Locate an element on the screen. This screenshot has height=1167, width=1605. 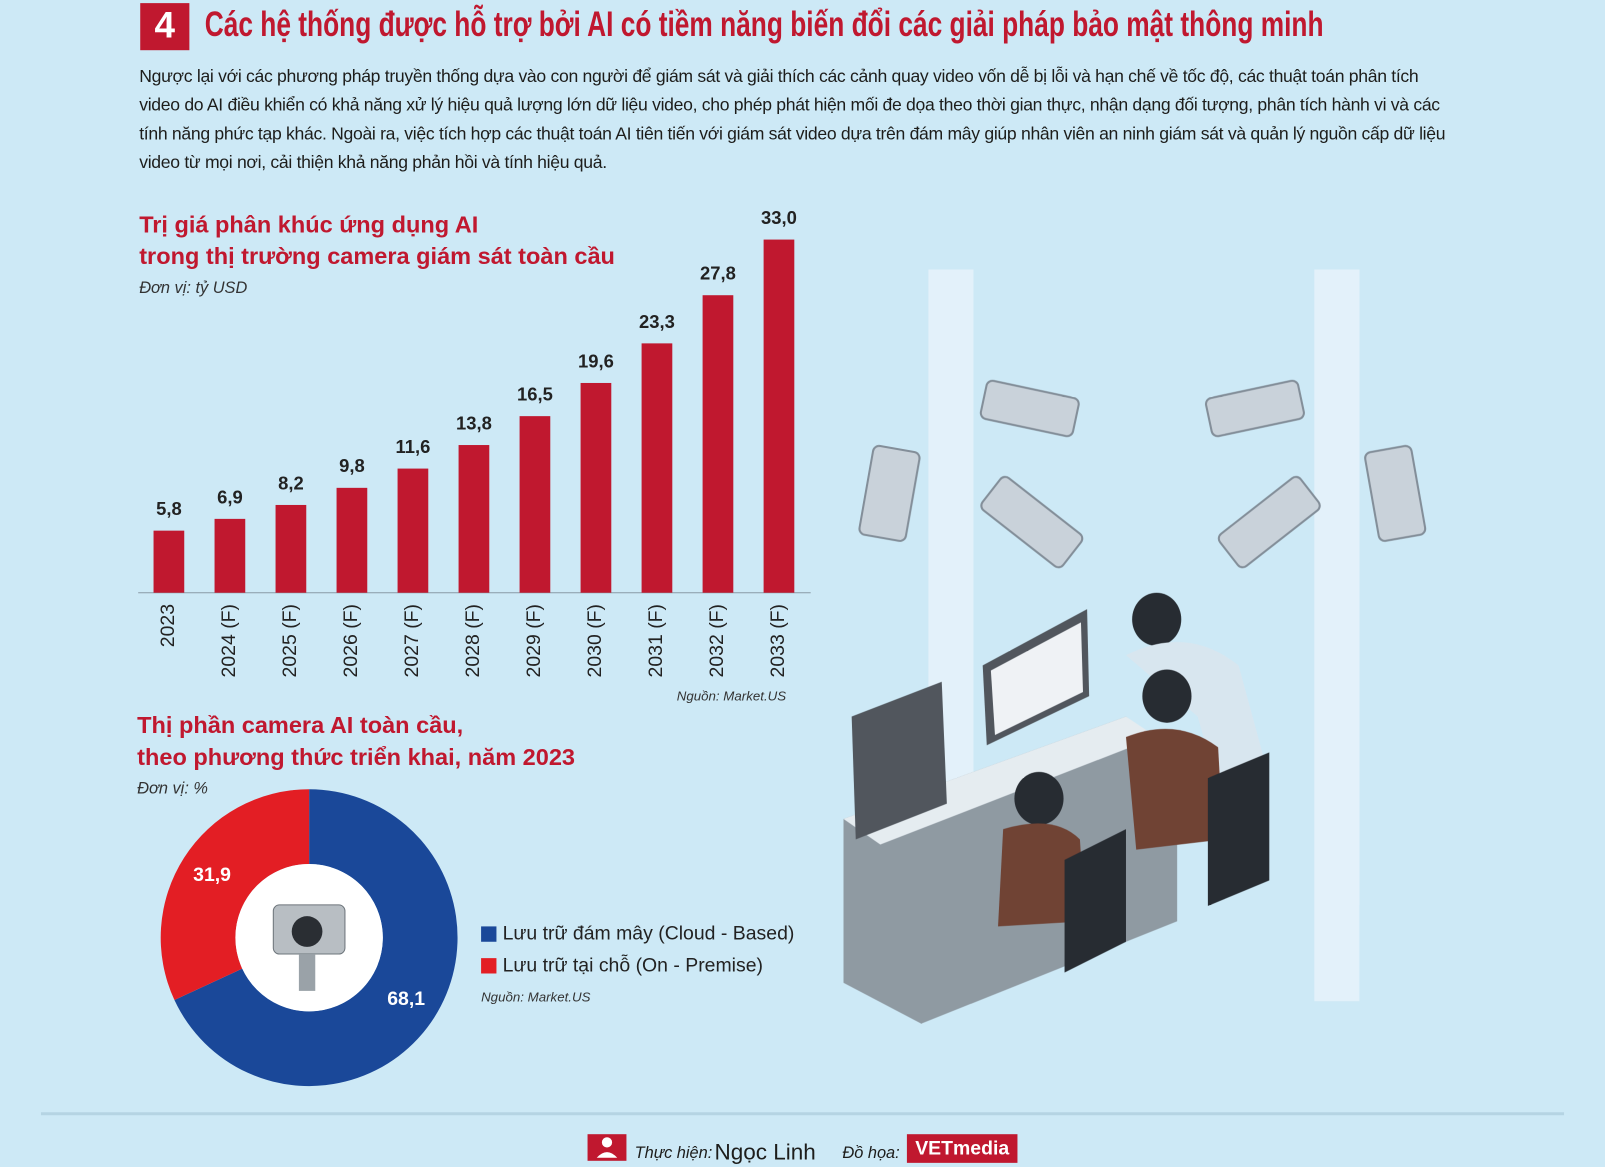
footer-label: Đồ họa: is located at coordinates (870, 1153).